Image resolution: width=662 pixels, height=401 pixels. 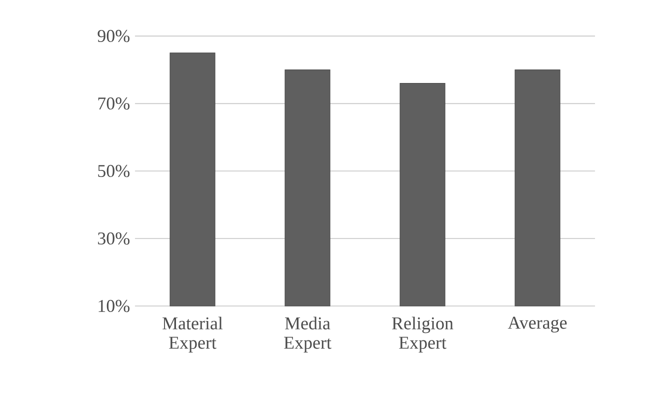 What do you see at coordinates (114, 171) in the screenshot?
I see `y-tick-label: 50%` at bounding box center [114, 171].